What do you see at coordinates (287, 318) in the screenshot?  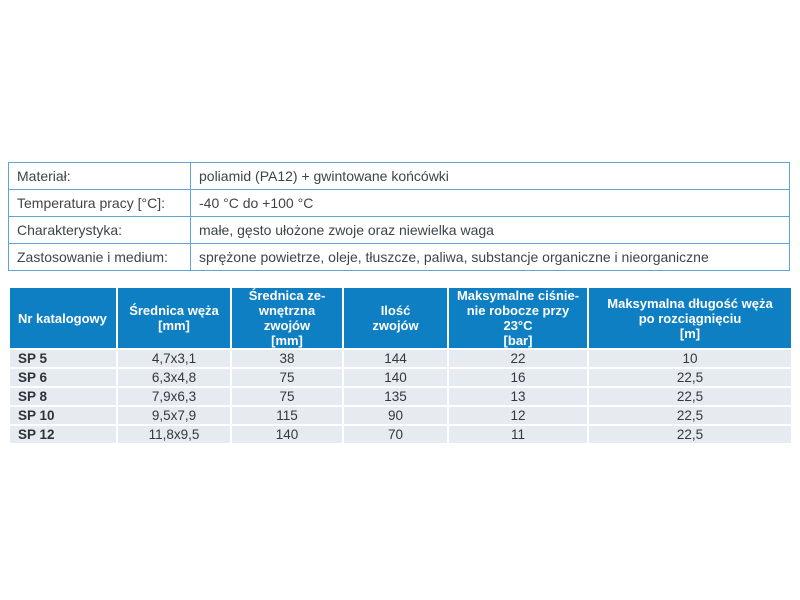 I see `column-header-coil-outer-diameter: Średnica ze- wnętrzna zwojów [mm]` at bounding box center [287, 318].